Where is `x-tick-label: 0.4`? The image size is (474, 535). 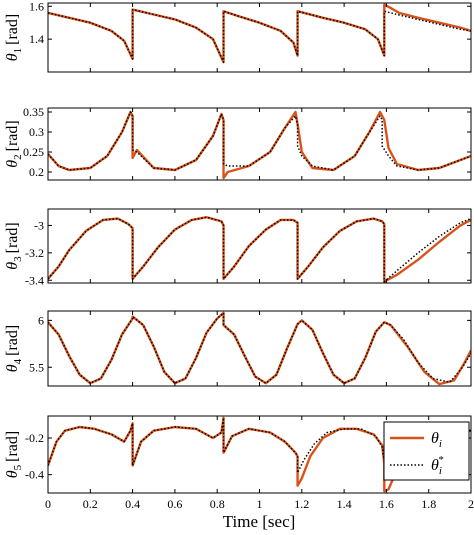
x-tick-label: 0.4 is located at coordinates (132, 504).